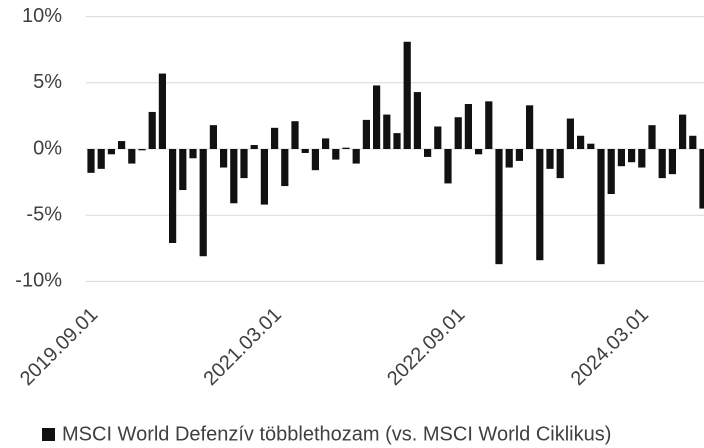 This screenshot has height=448, width=704. I want to click on y-tick-label: 10%, so click(42, 16).